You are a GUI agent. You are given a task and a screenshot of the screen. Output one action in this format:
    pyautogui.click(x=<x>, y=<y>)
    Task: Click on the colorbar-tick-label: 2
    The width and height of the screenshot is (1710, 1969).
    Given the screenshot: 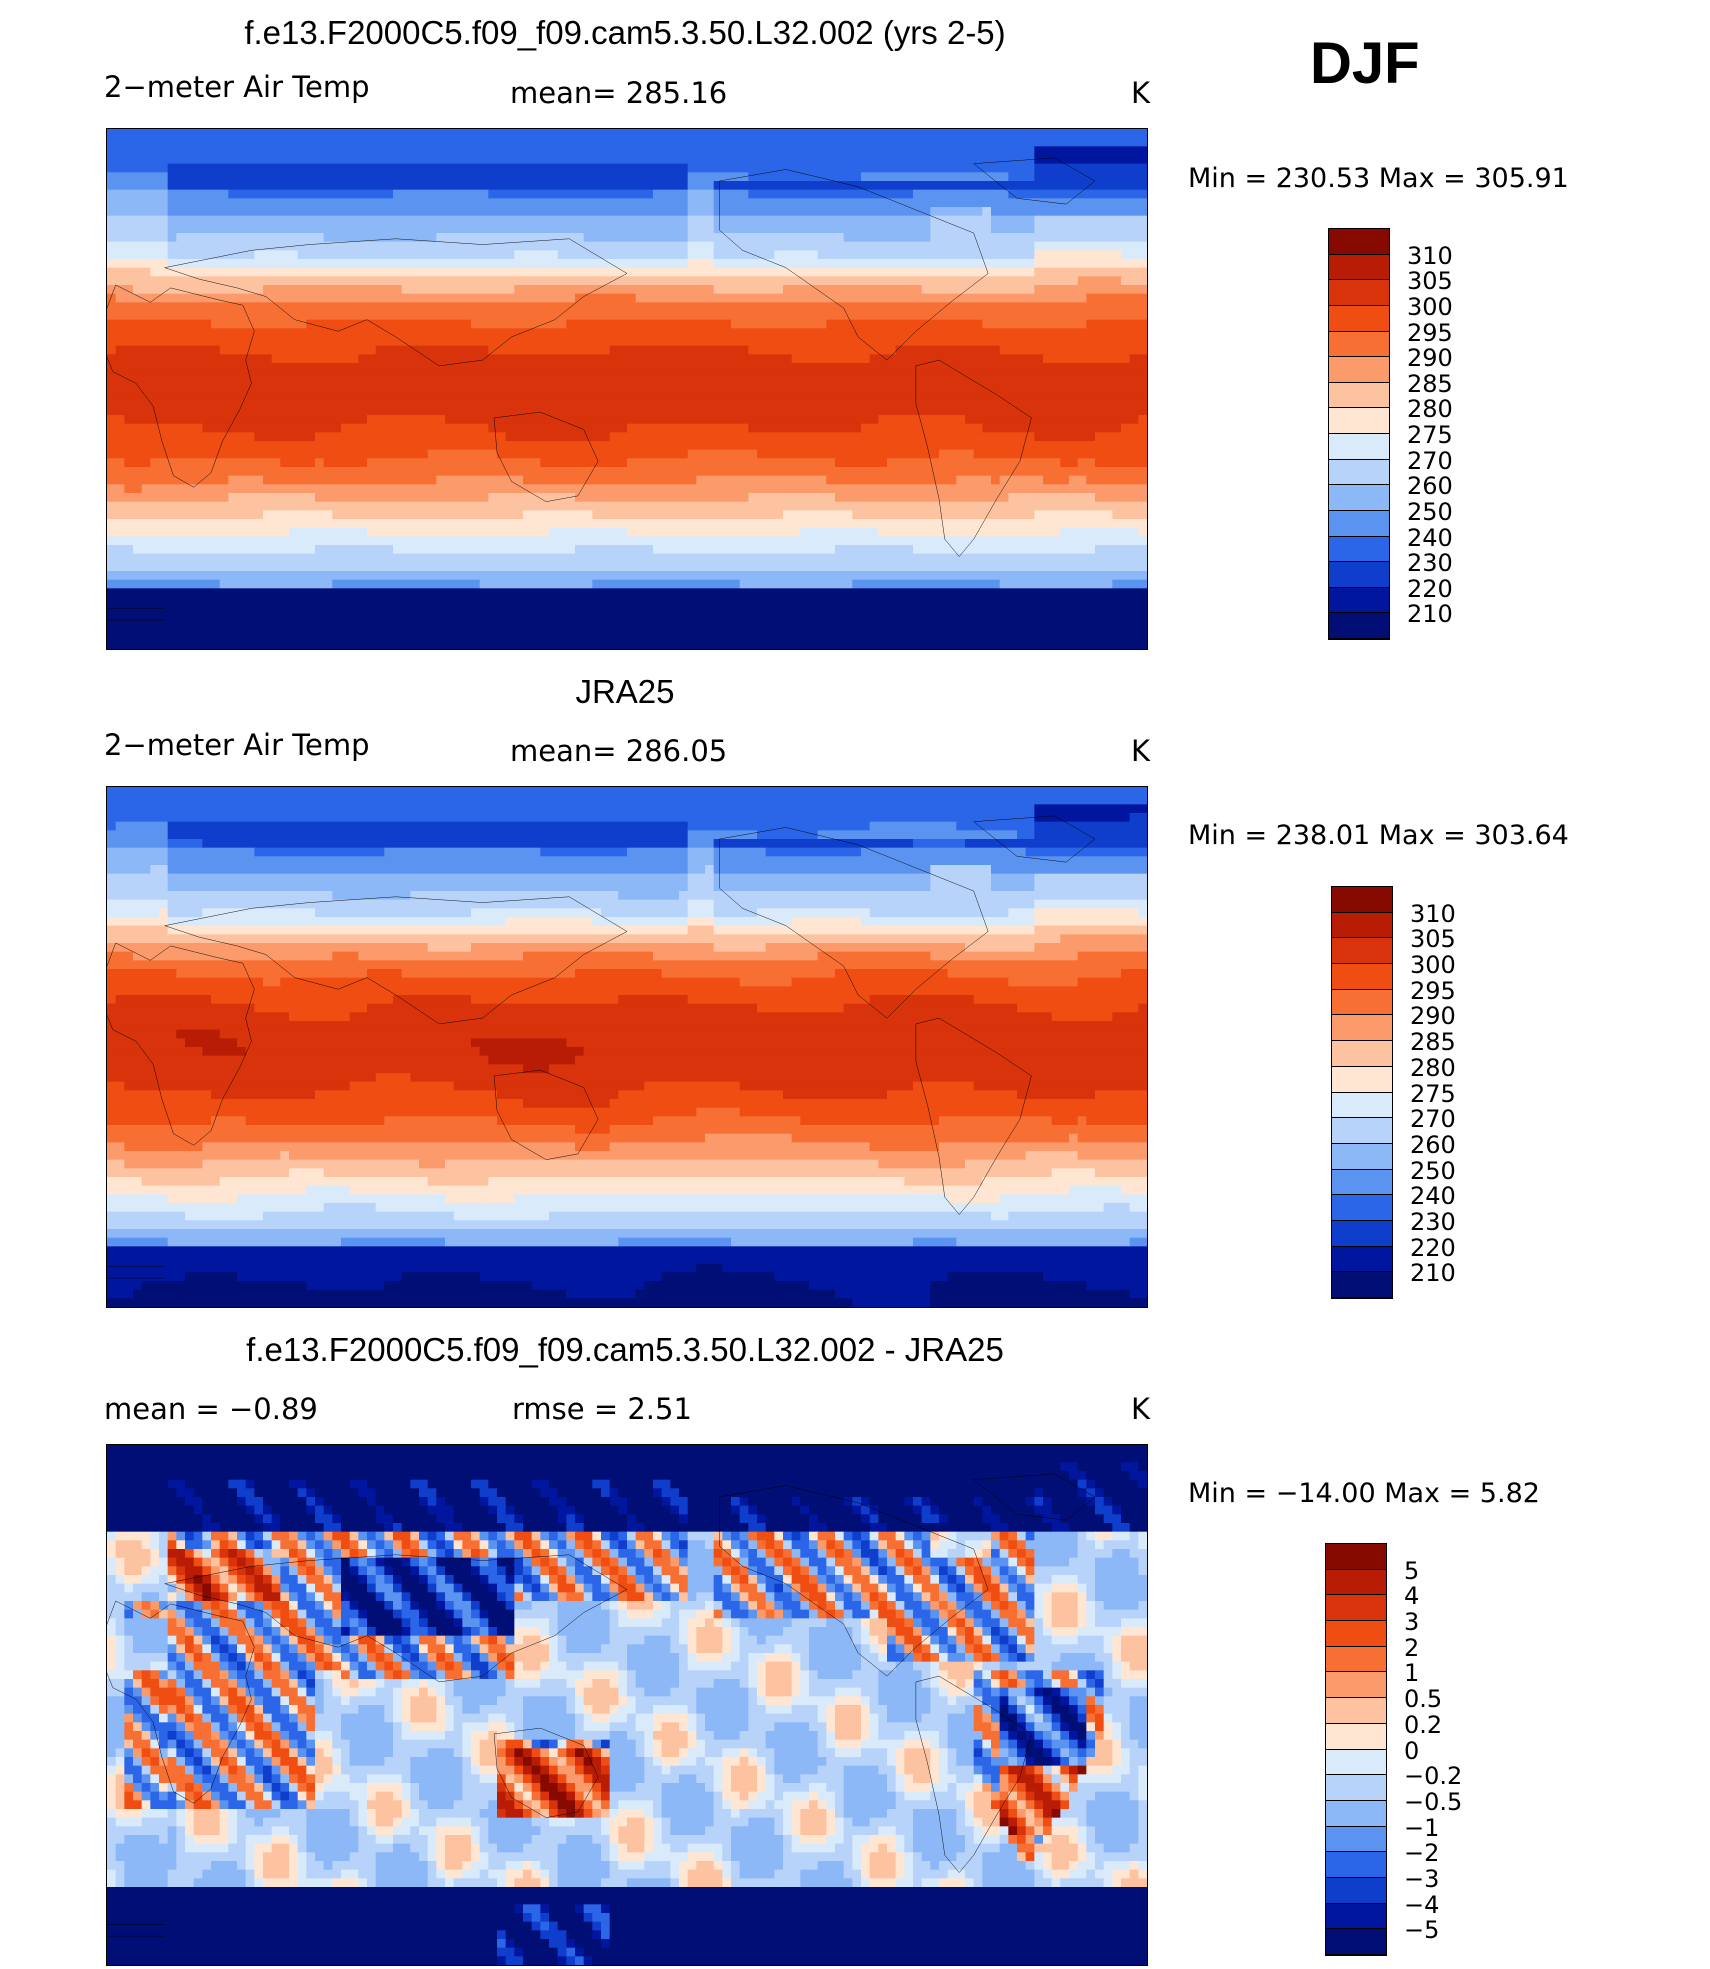 What is the action you would take?
    pyautogui.click(x=1412, y=1647)
    